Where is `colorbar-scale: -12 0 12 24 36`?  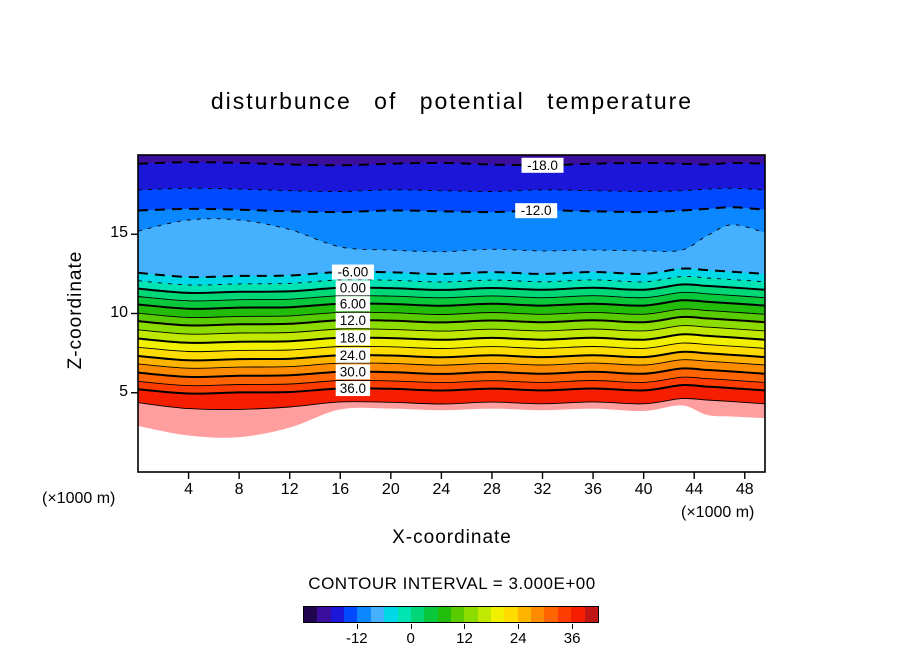 colorbar-scale: -12 0 12 24 36 is located at coordinates (451, 638).